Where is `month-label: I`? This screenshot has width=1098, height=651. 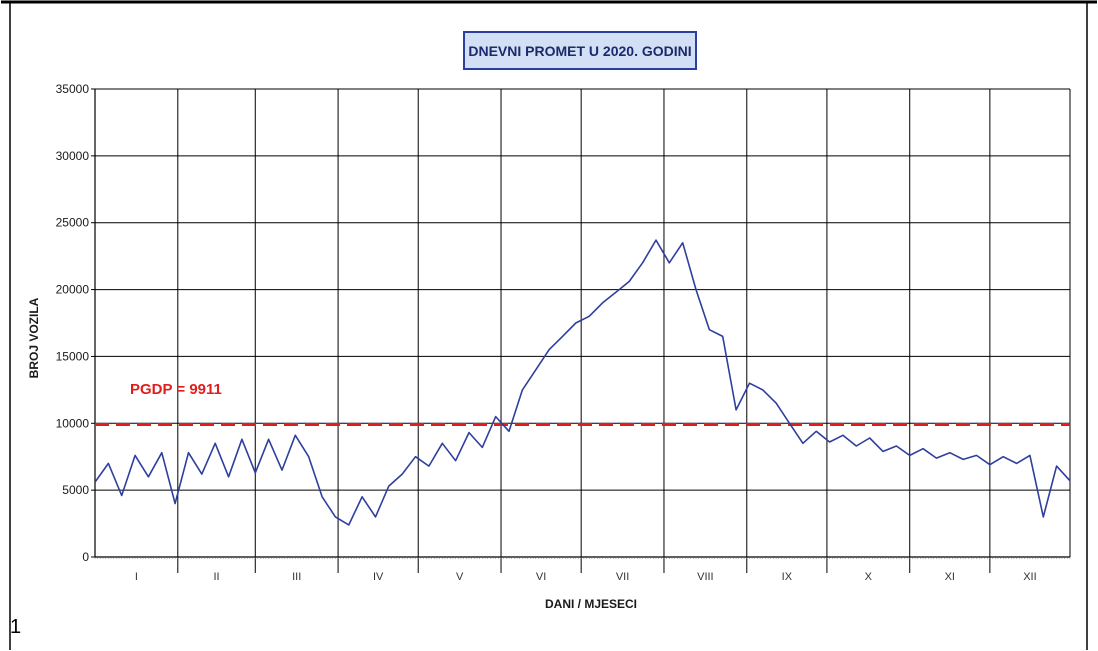 month-label: I is located at coordinates (136, 577).